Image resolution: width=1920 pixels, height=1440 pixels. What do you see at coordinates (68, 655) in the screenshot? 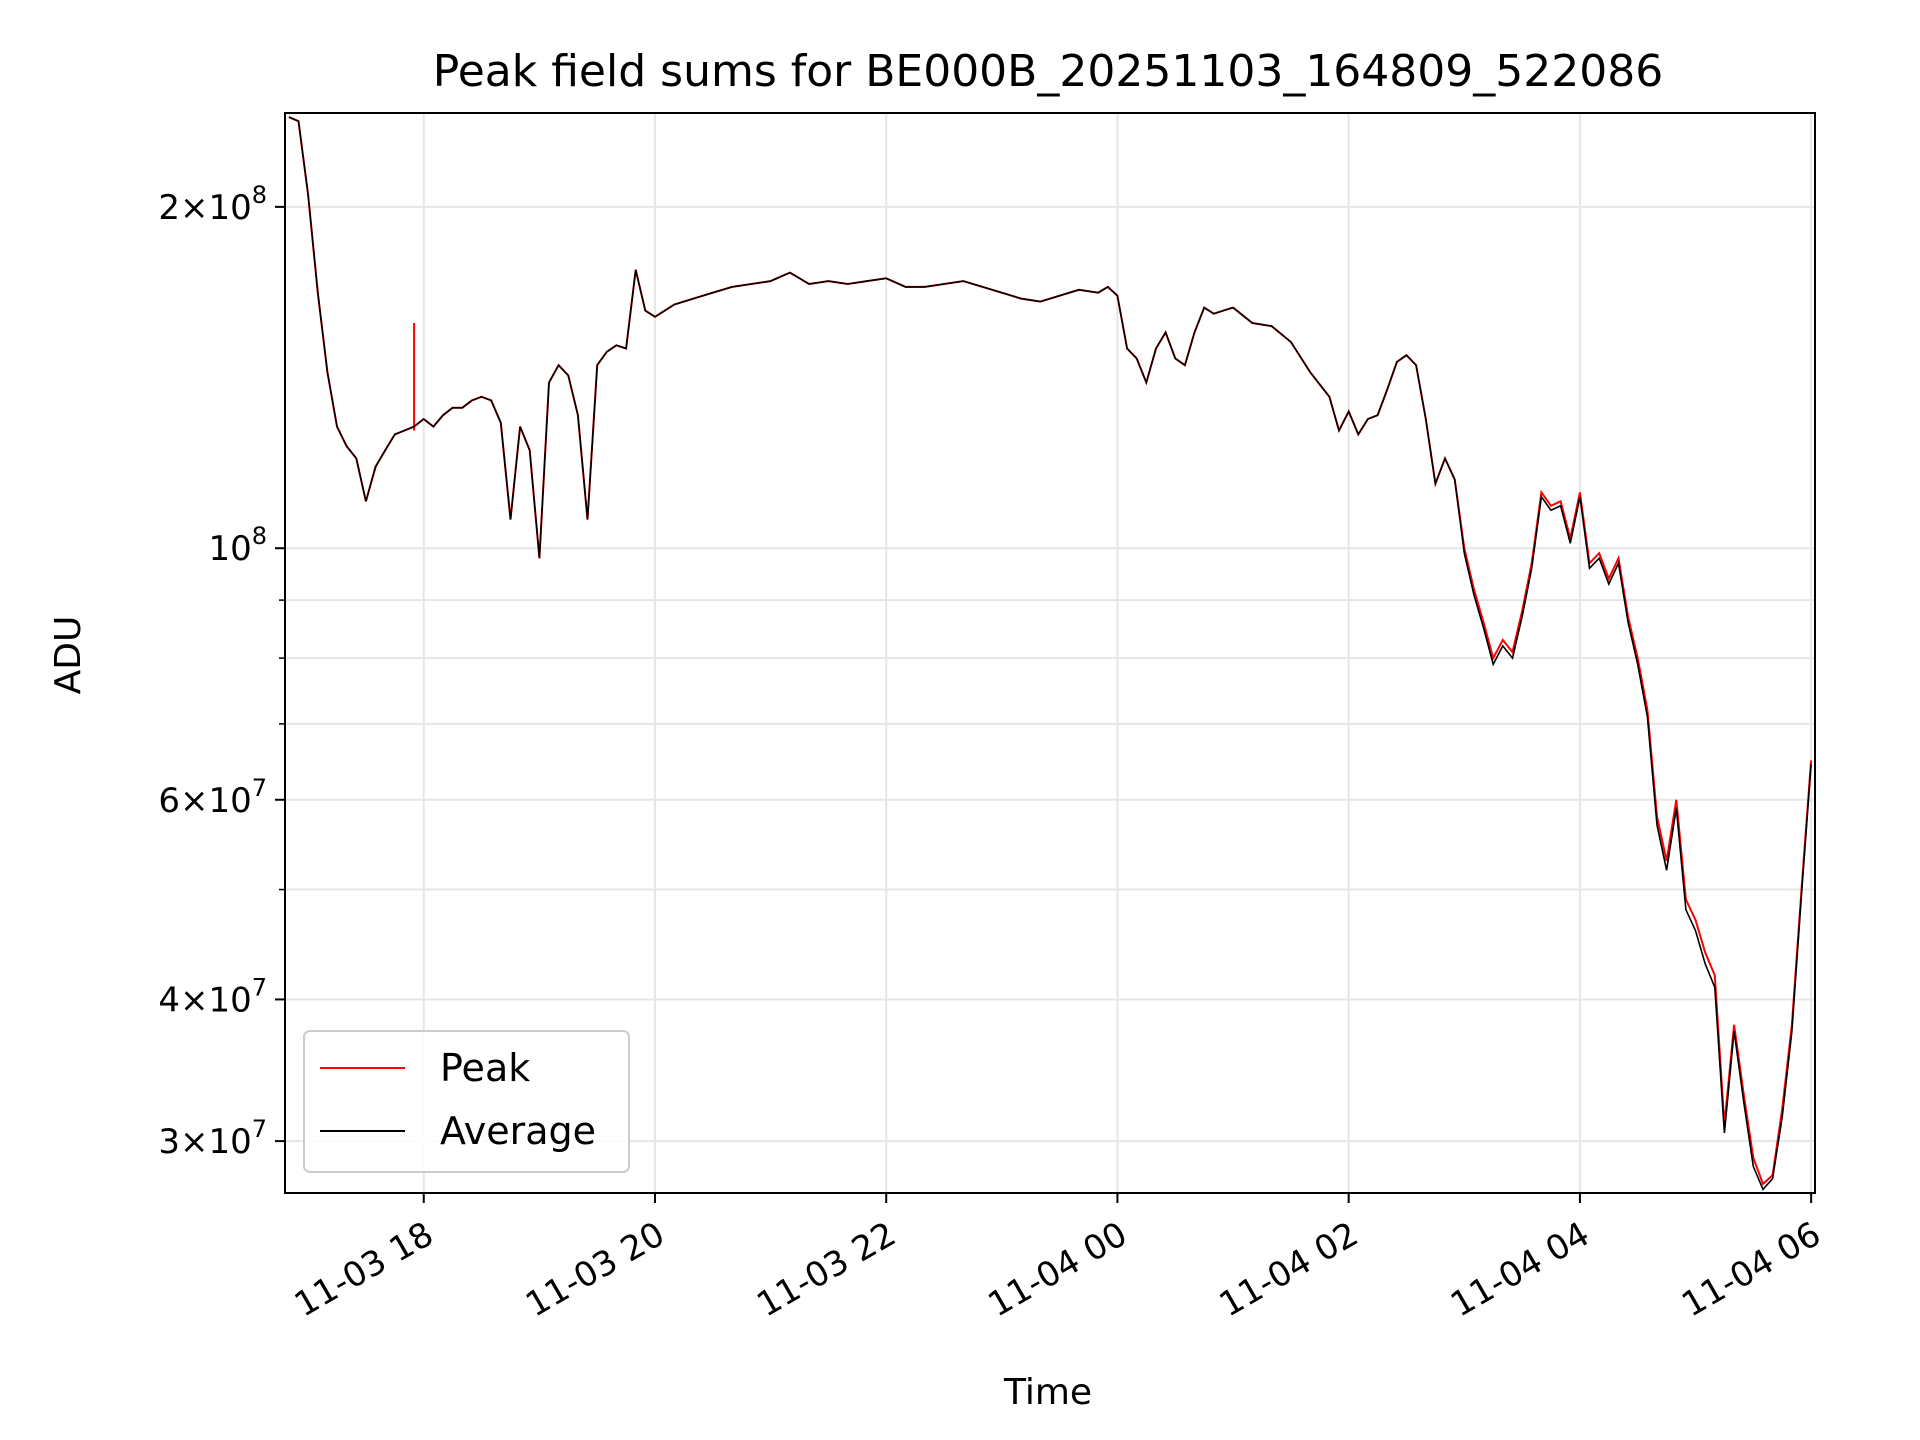
I see `y-axis-label: ADU` at bounding box center [68, 655].